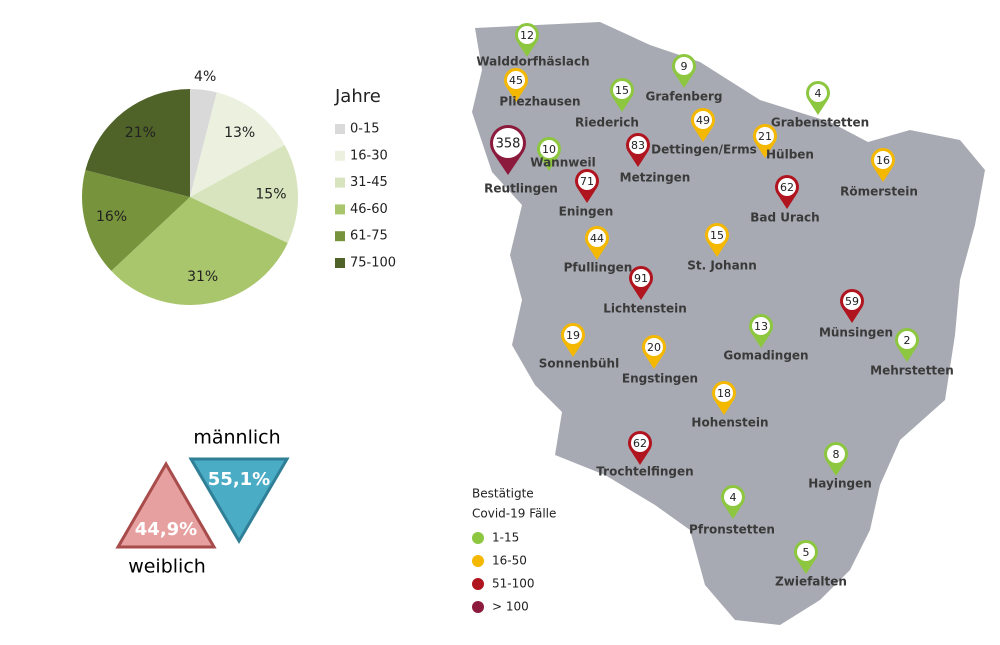  I want to click on town-cases: 21, so click(765, 136).